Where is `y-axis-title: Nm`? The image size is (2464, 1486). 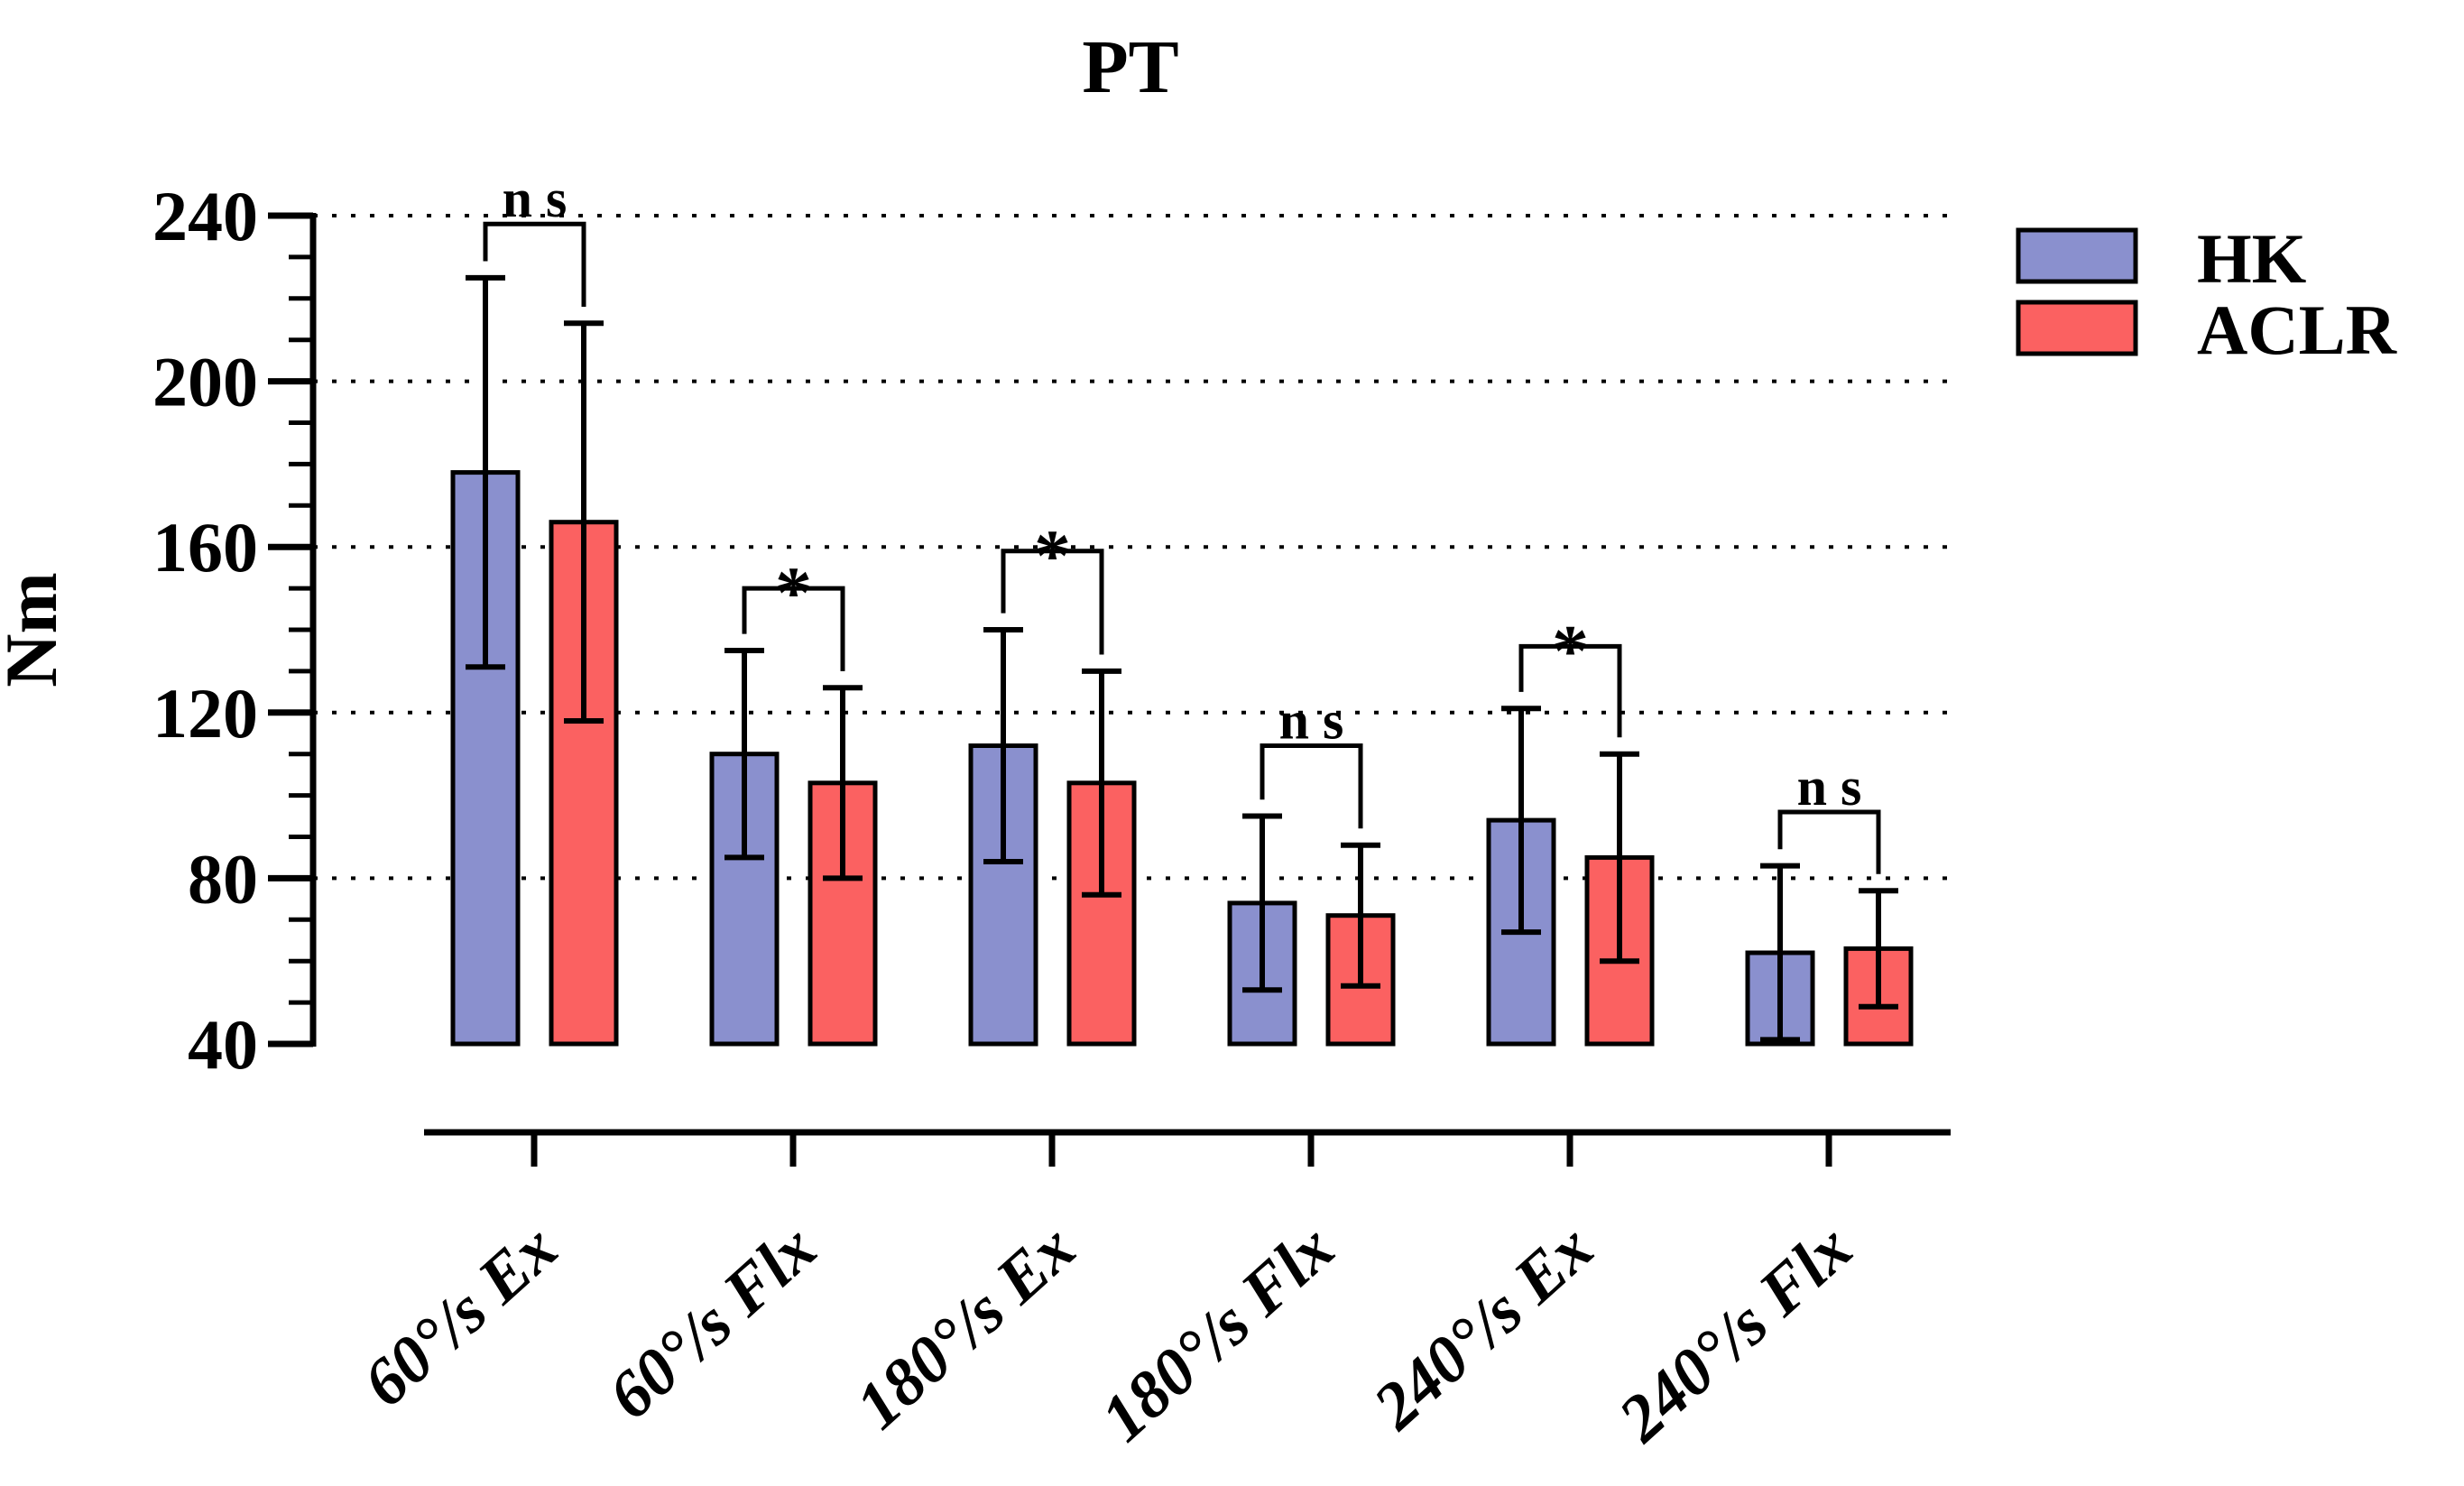 y-axis-title: Nm is located at coordinates (36, 630).